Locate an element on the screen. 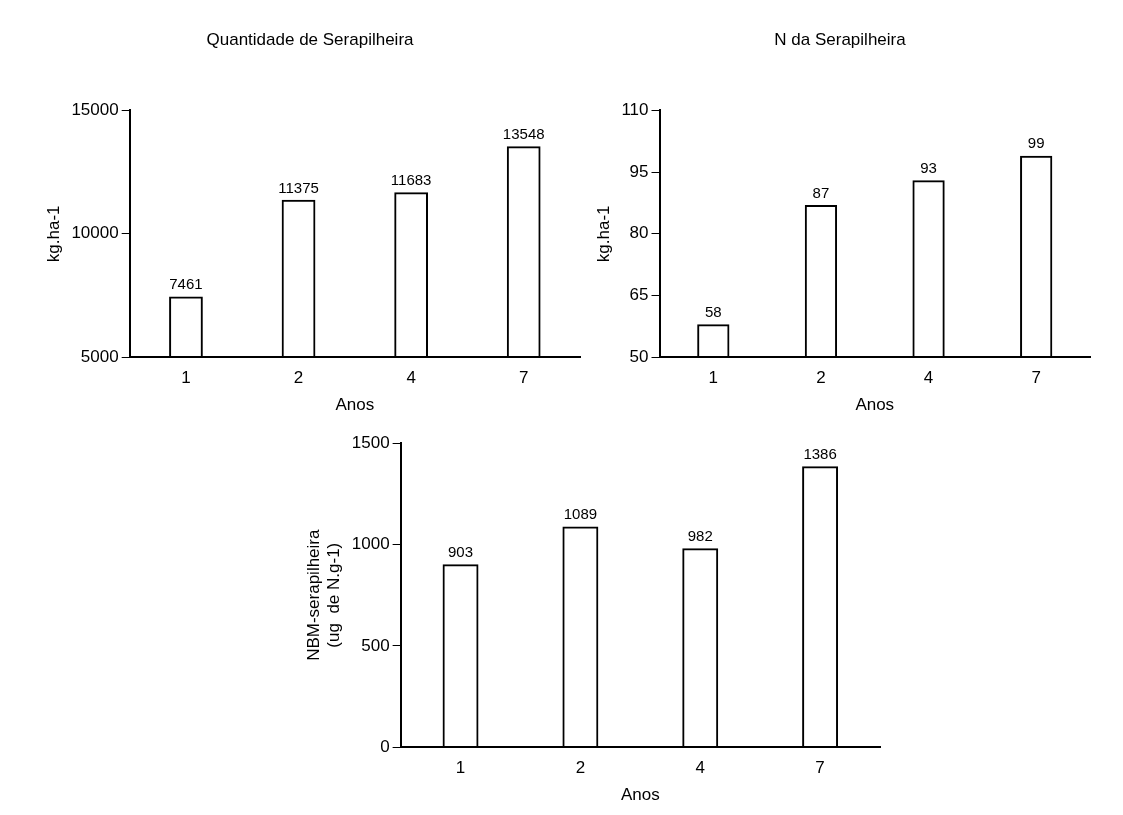 This screenshot has width=1123, height=815. data-label: 99 is located at coordinates (1036, 143).